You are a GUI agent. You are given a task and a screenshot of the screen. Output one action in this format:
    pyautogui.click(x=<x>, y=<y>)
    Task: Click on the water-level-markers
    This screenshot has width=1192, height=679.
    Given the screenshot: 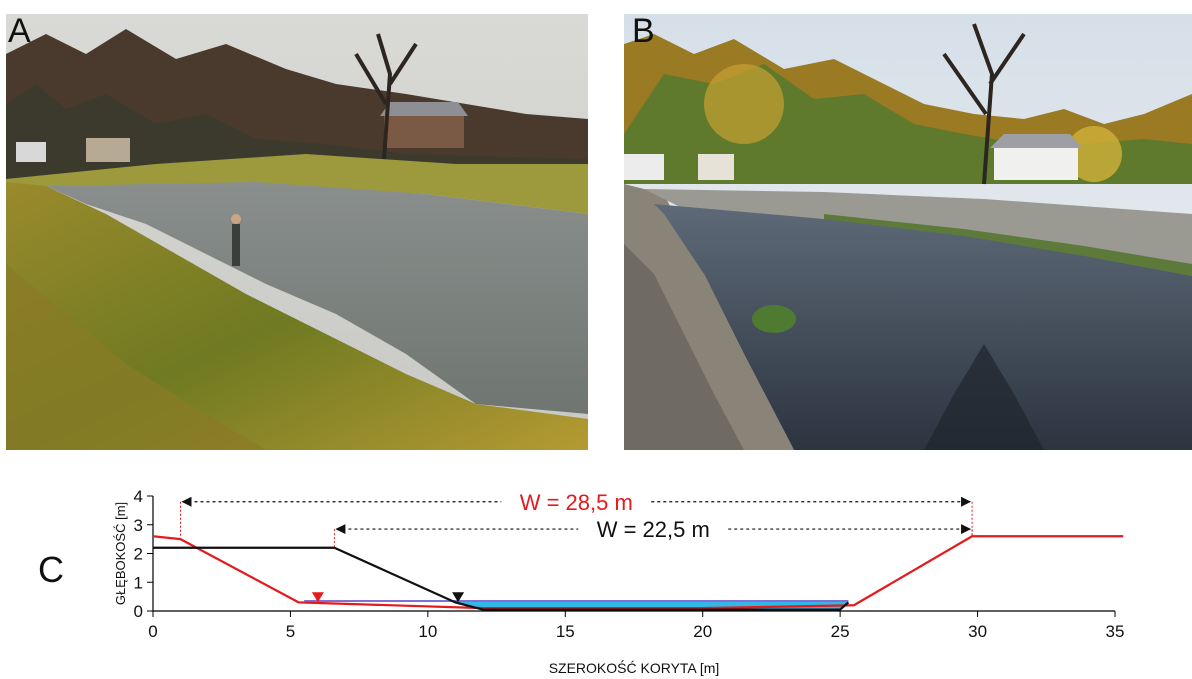 What is the action you would take?
    pyautogui.click(x=388, y=597)
    